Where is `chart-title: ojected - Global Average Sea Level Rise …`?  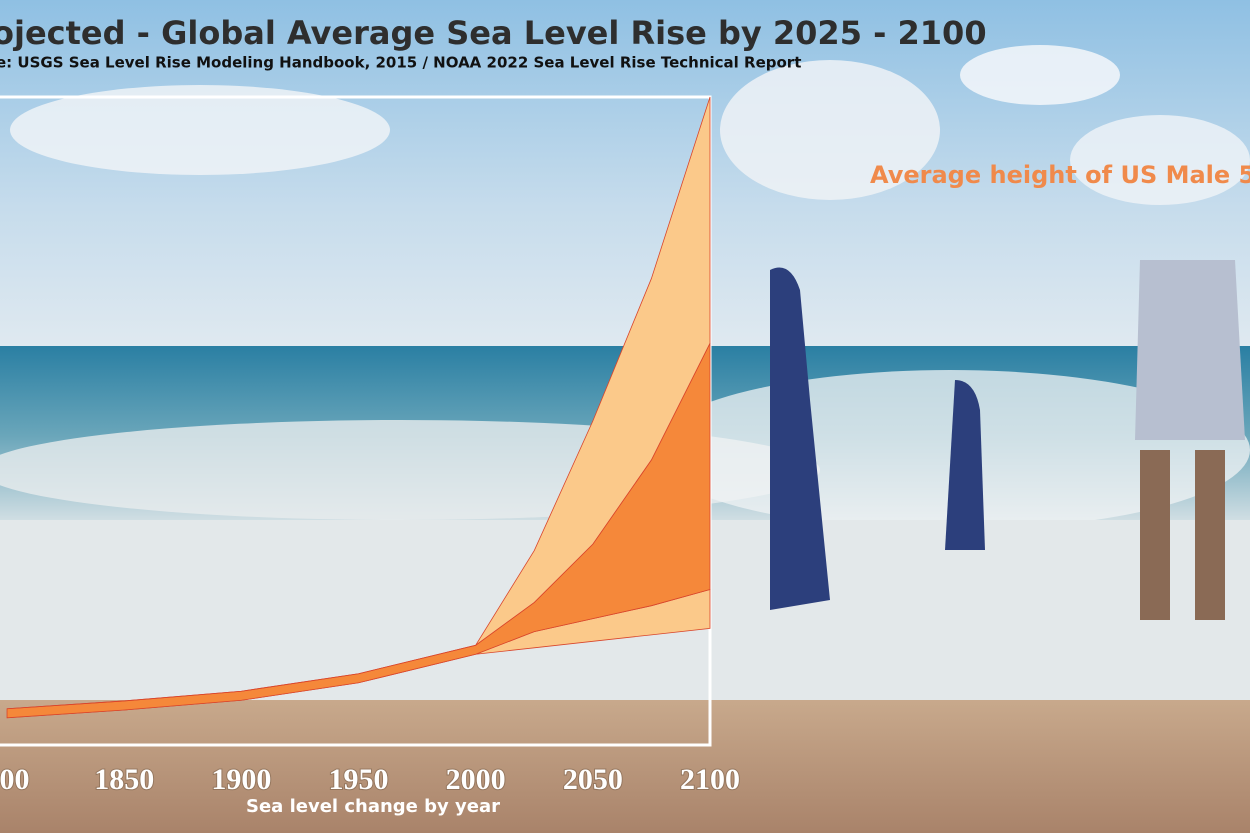 chart-title: ojected - Global Average Sea Level Rise … is located at coordinates (493, 33).